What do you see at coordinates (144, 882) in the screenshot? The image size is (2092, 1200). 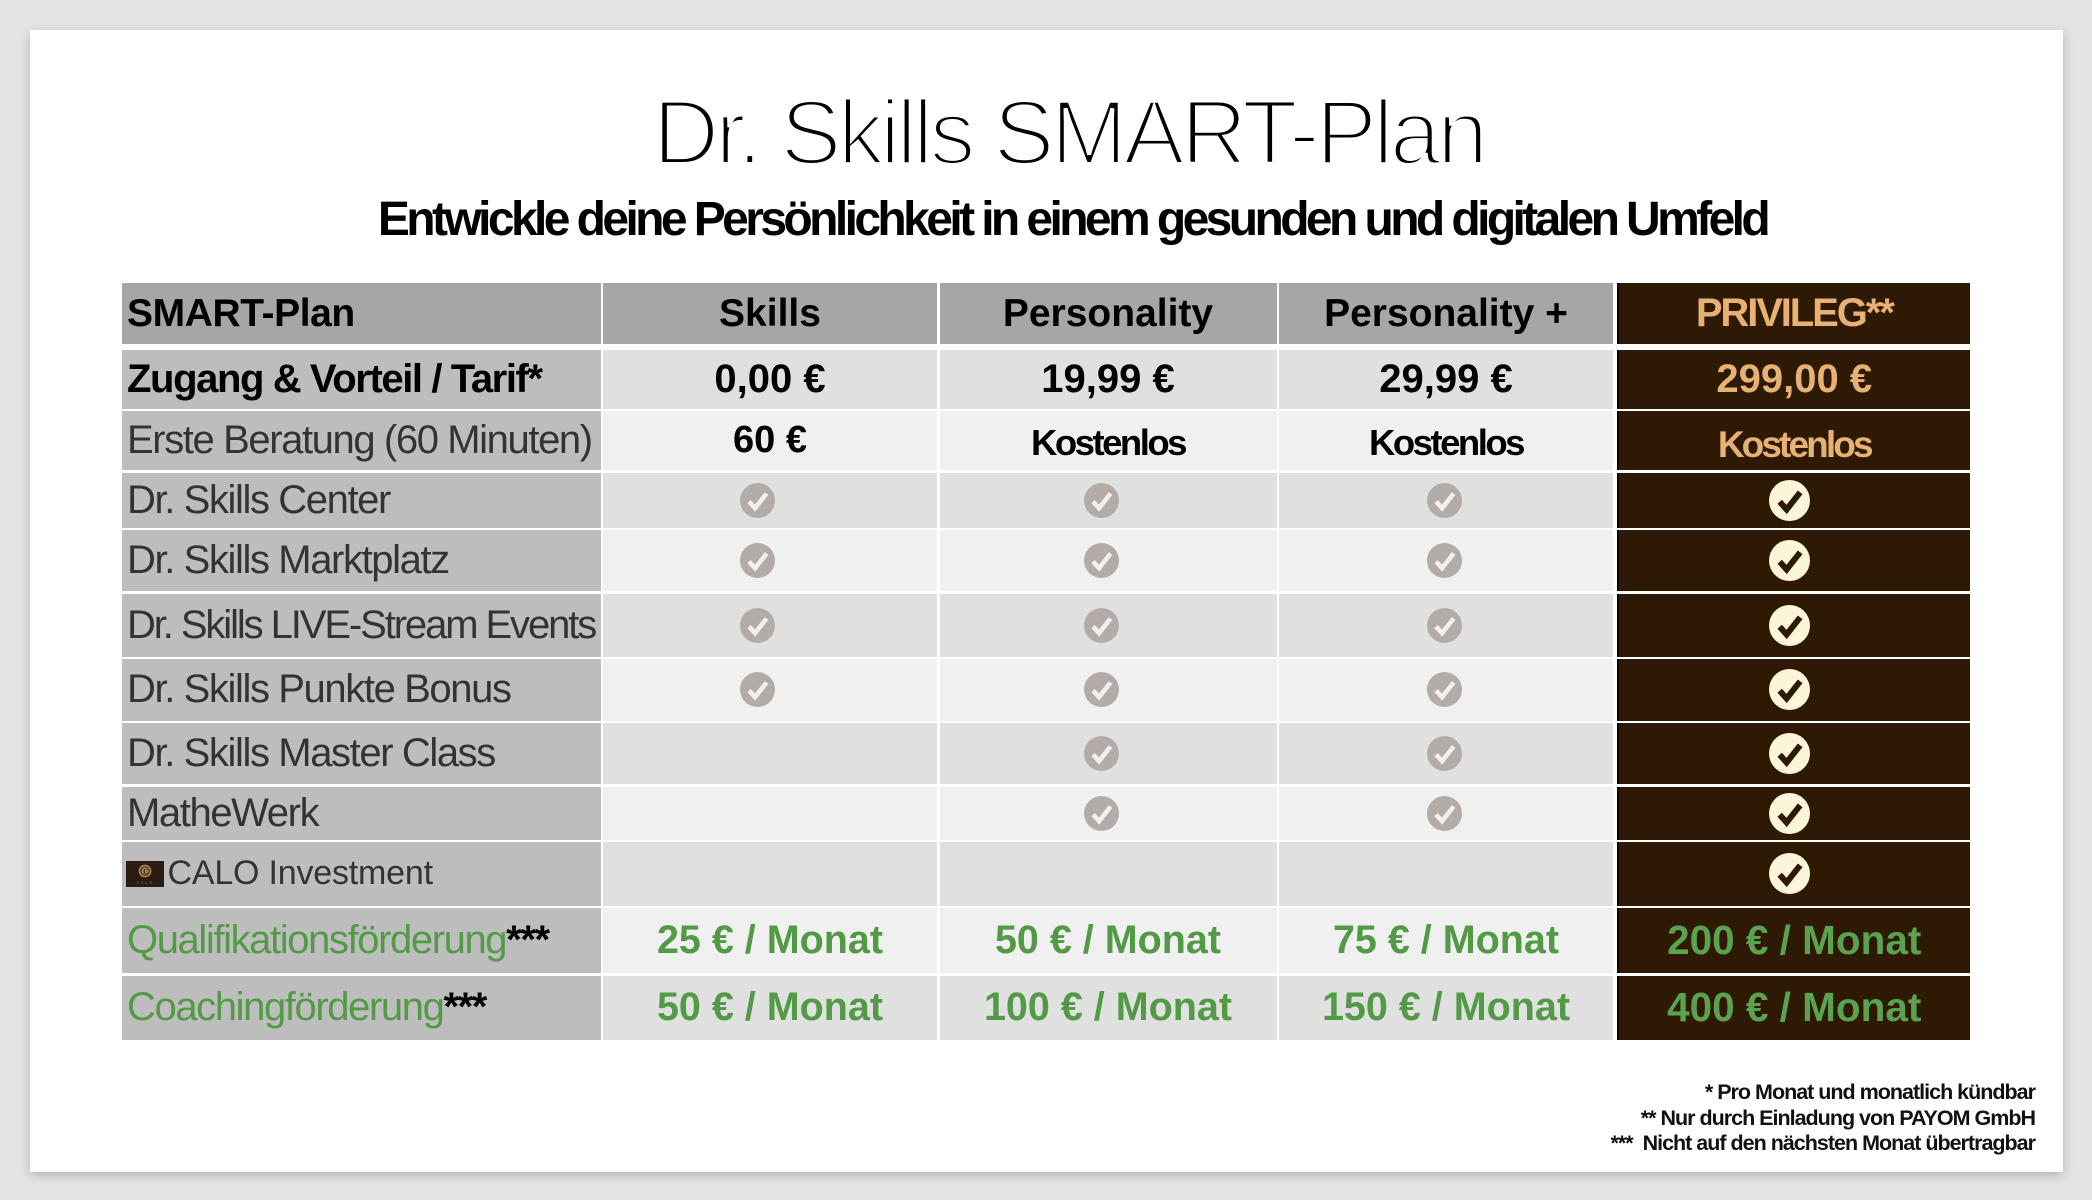 I see `svg-text: CALO` at bounding box center [144, 882].